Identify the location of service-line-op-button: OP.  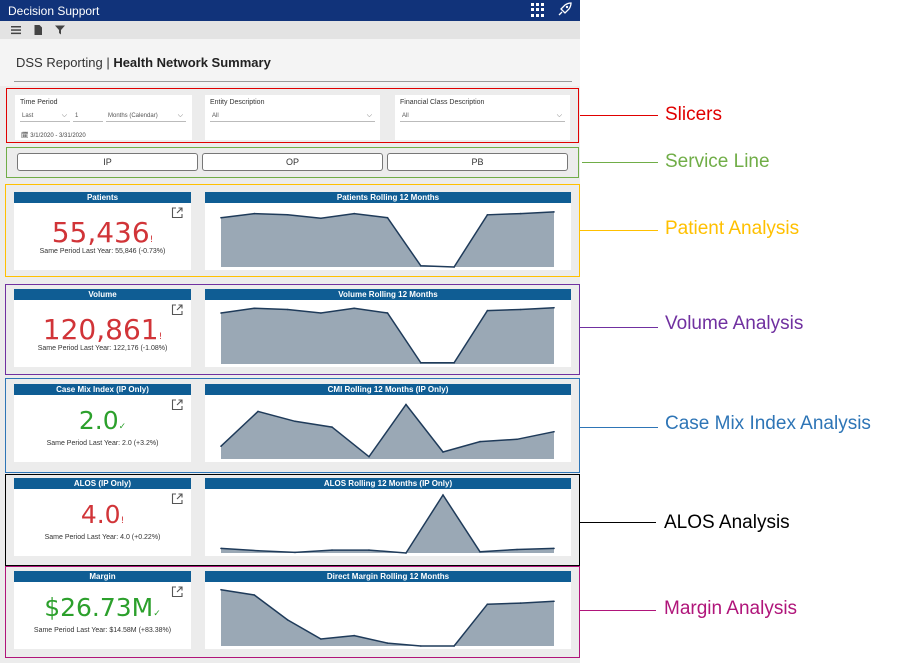
(292, 162).